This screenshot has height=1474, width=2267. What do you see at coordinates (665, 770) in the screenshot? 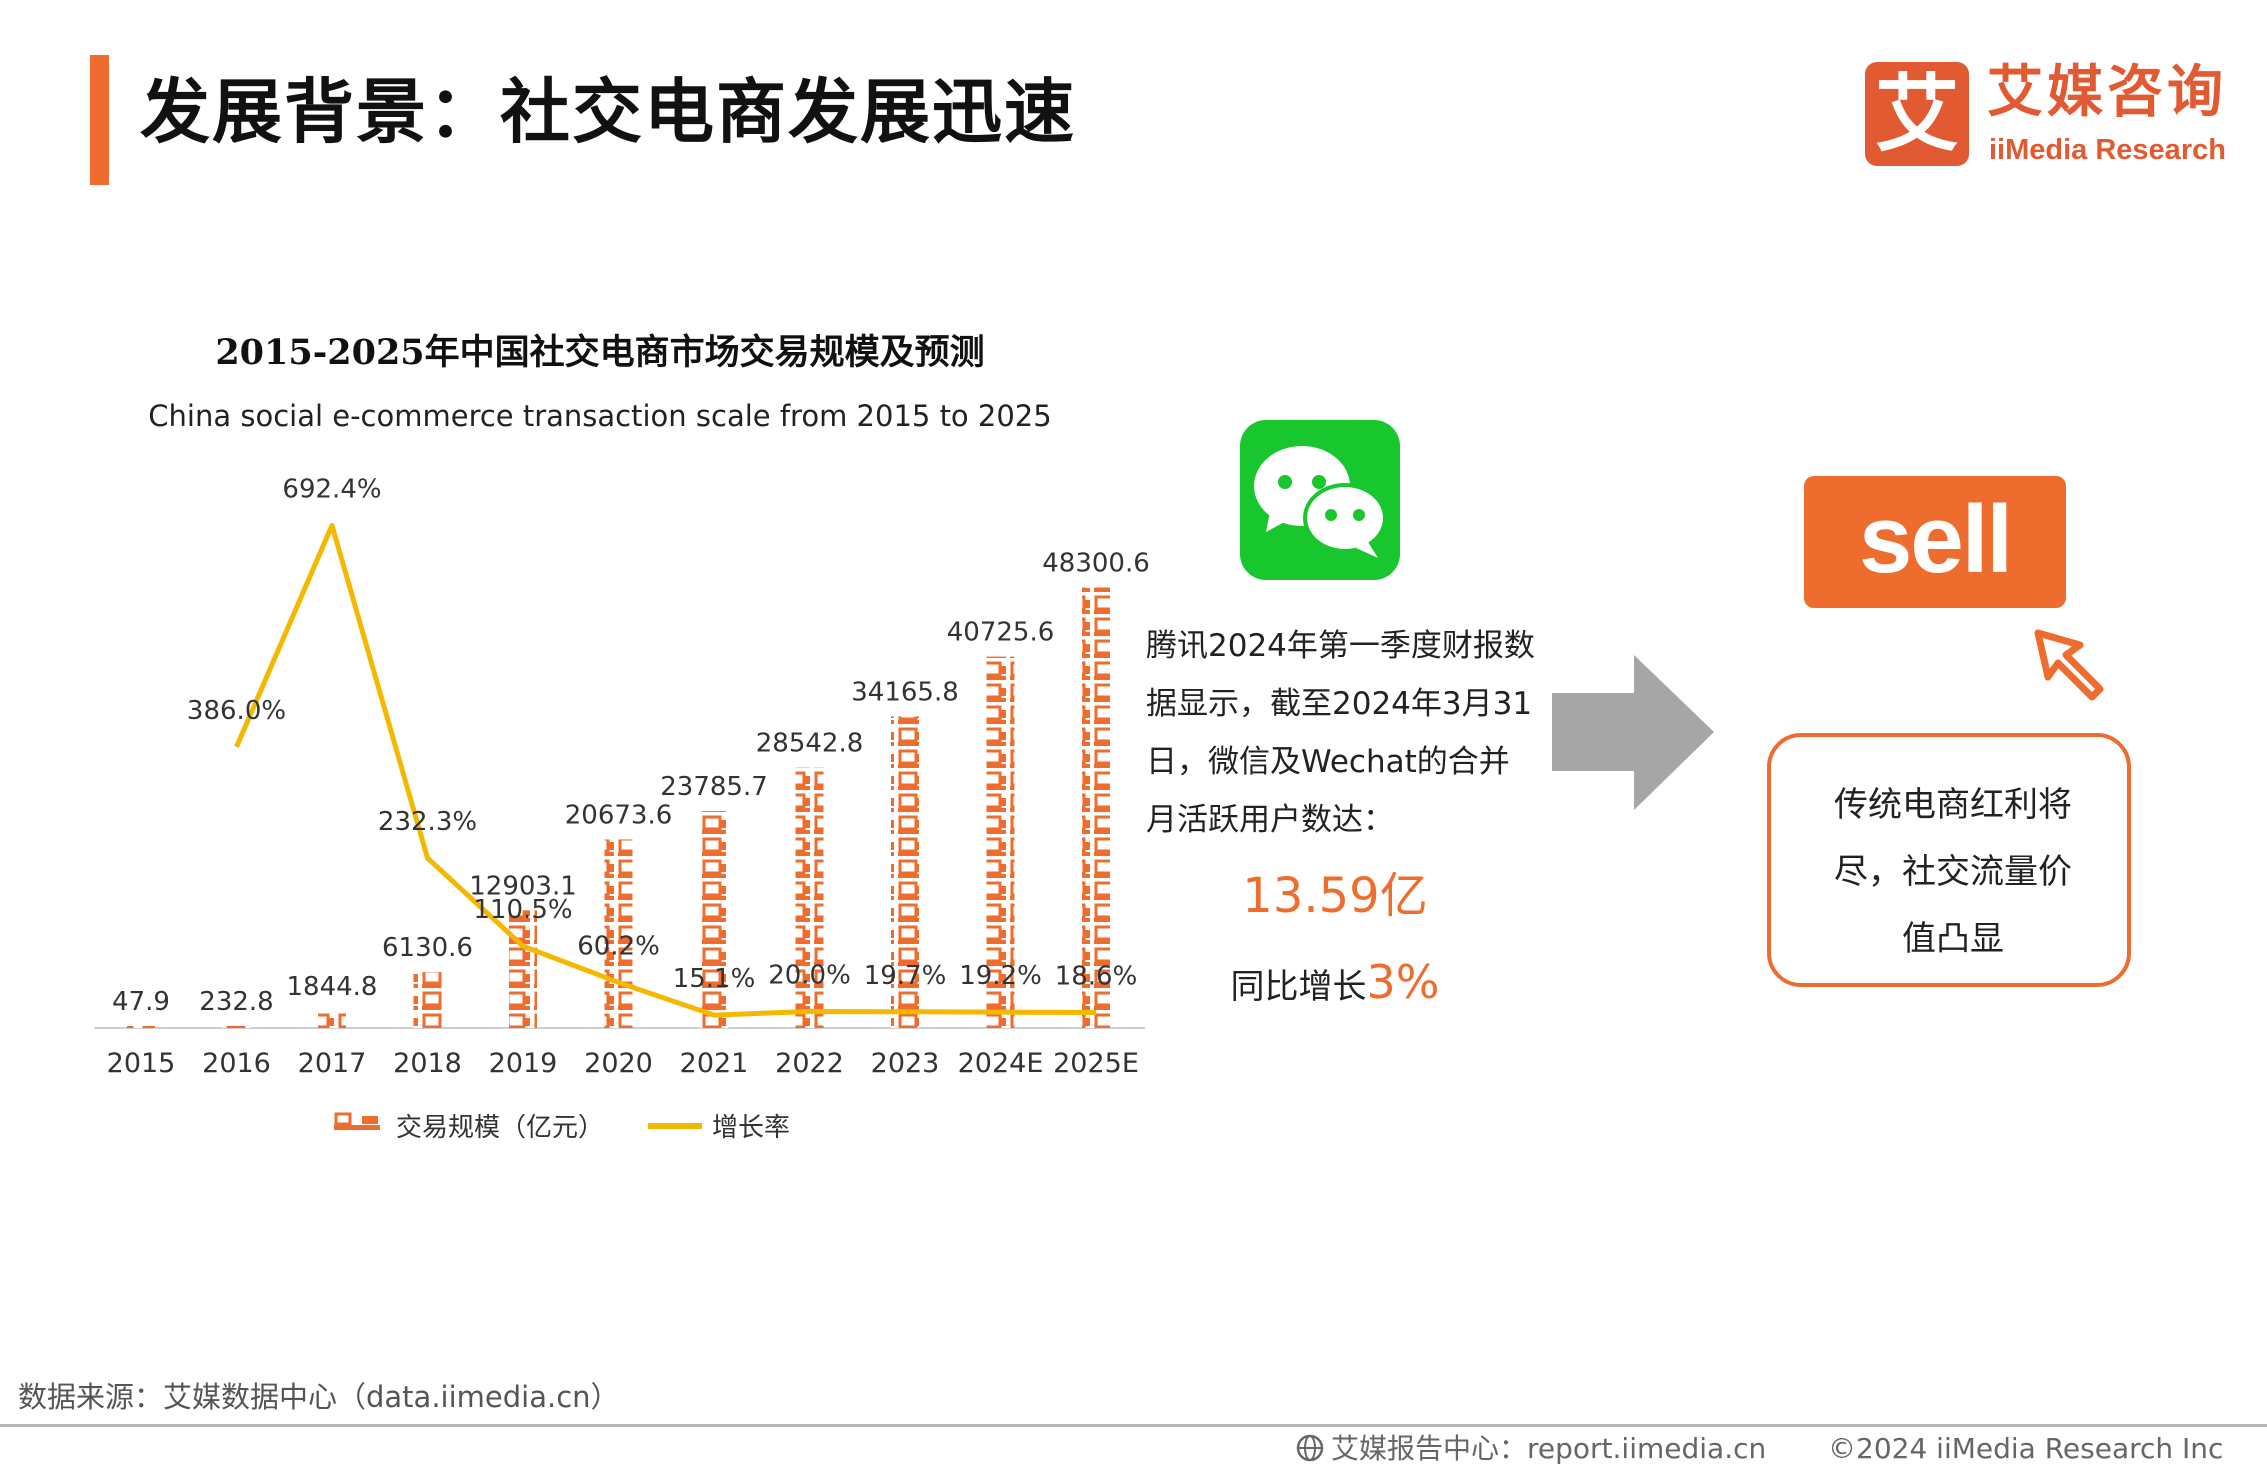
I see `growth-rate-line` at bounding box center [665, 770].